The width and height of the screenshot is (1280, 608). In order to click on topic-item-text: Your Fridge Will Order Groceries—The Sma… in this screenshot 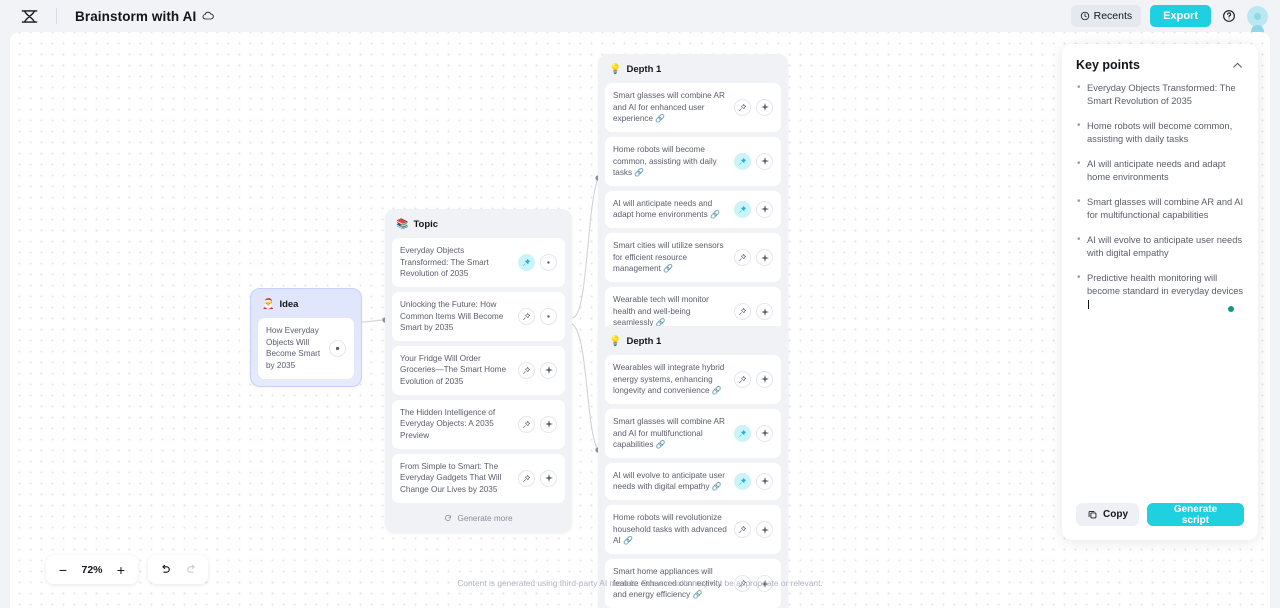, I will do `click(453, 370)`.